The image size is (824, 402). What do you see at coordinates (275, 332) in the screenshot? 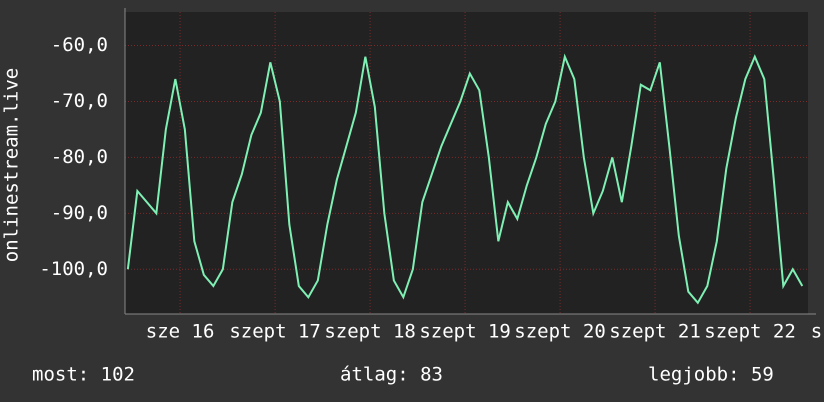
I see `x-tick-label: szept 17` at bounding box center [275, 332].